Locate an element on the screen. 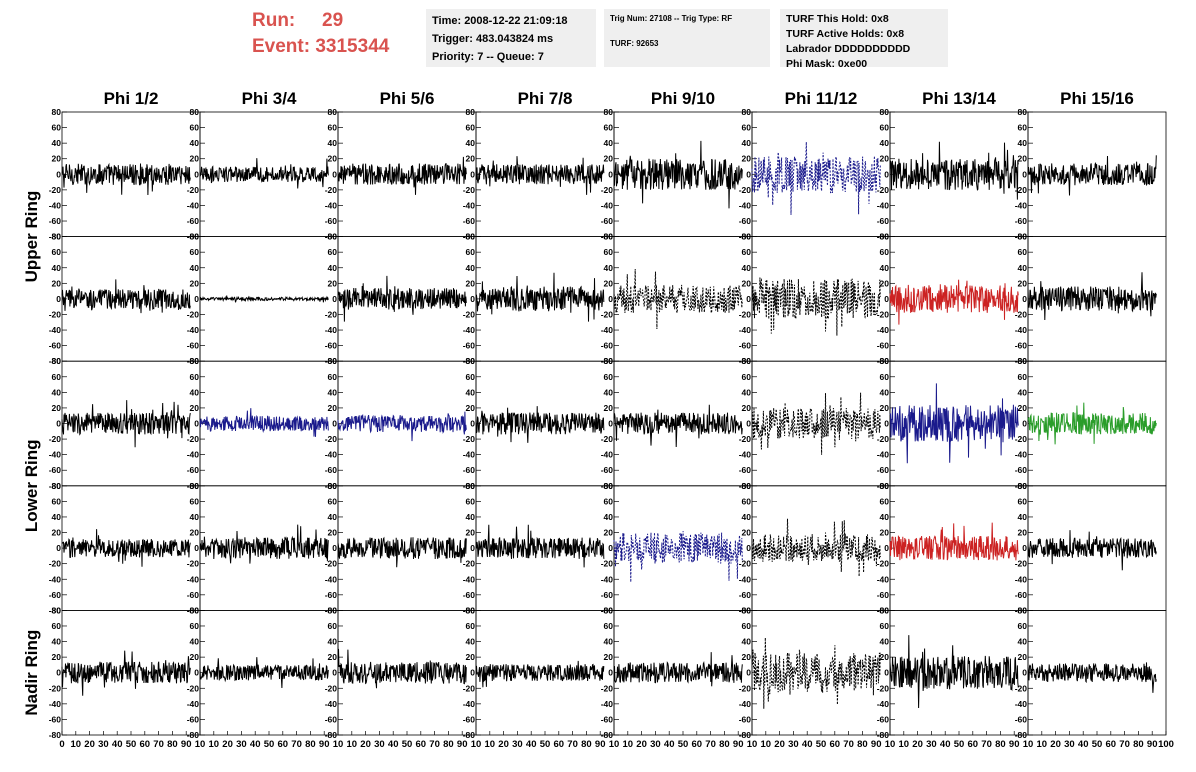 The image size is (1196, 772). column-title: Phi 9/10 is located at coordinates (683, 98).